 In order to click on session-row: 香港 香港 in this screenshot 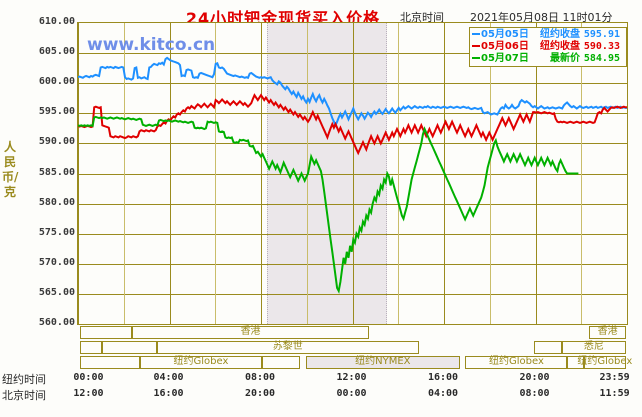, I will do `click(352, 333)`.